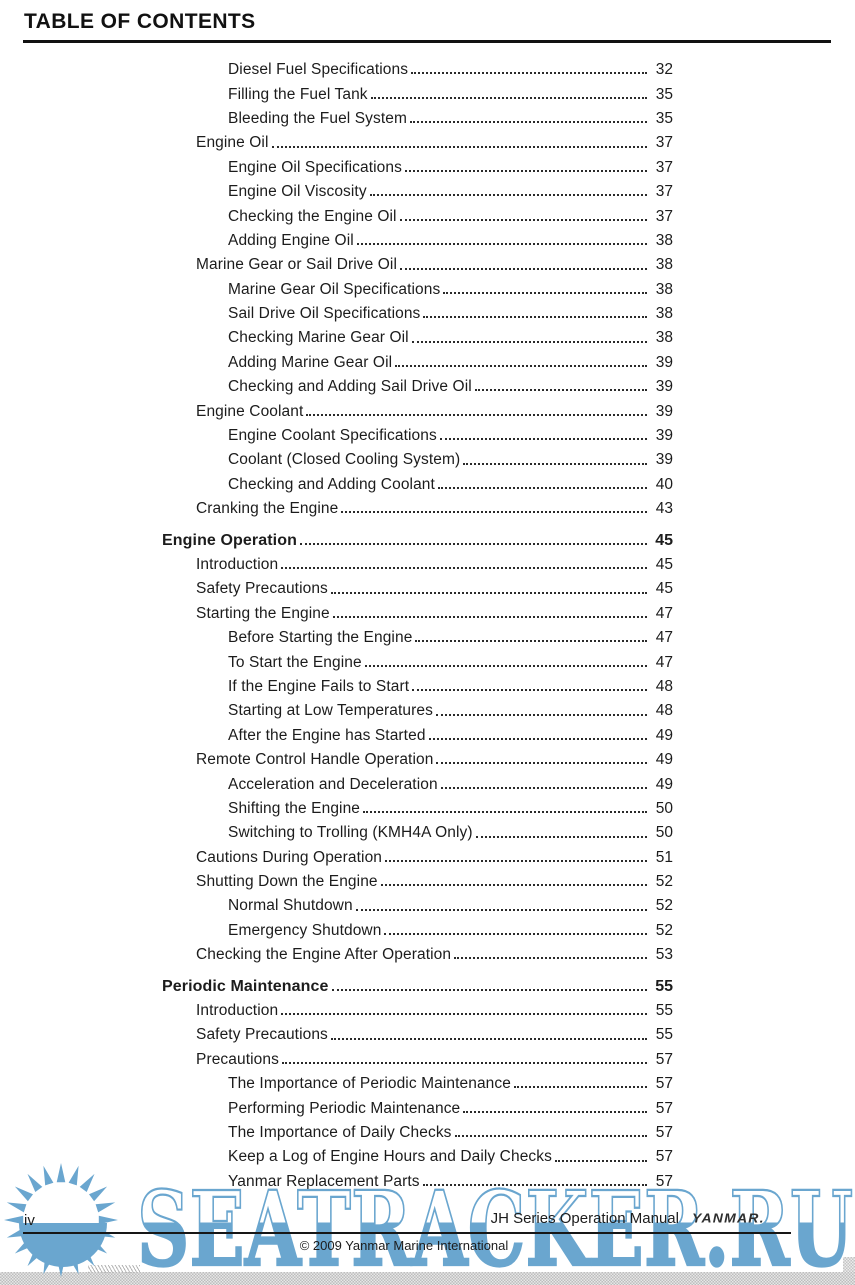  I want to click on toc-entry: Switching to Trolling (KMH4A Only) 50, so click(450, 833).